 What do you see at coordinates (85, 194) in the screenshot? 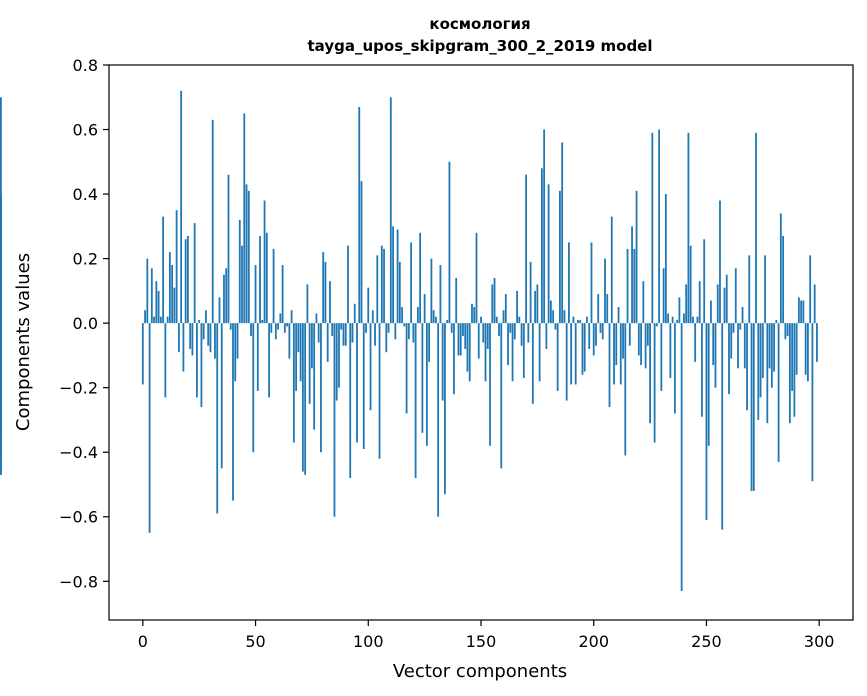
I see `y-tick-label-6: 0.4` at bounding box center [85, 194].